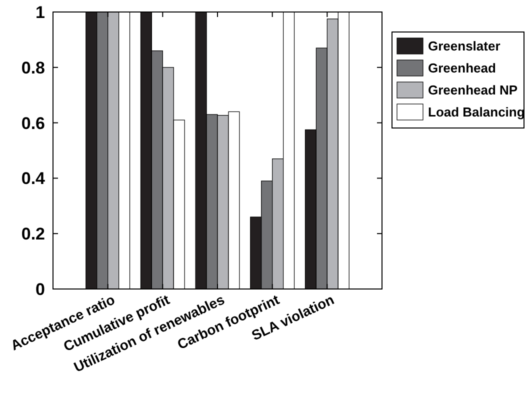  What do you see at coordinates (476, 112) in the screenshot?
I see `legend-label: Load Balancing` at bounding box center [476, 112].